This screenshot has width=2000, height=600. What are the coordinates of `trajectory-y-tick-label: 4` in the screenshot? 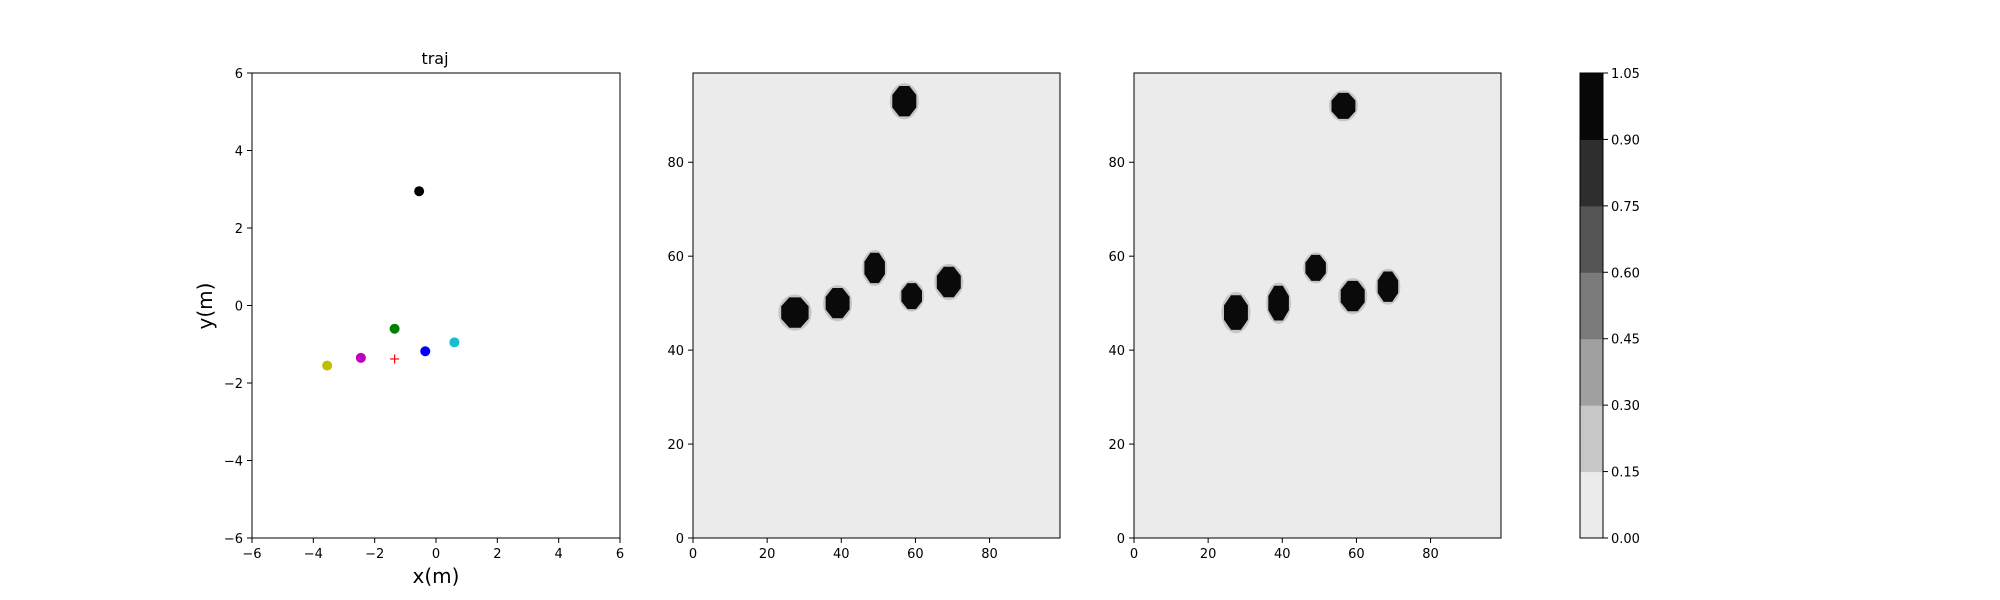 It's located at (239, 152).